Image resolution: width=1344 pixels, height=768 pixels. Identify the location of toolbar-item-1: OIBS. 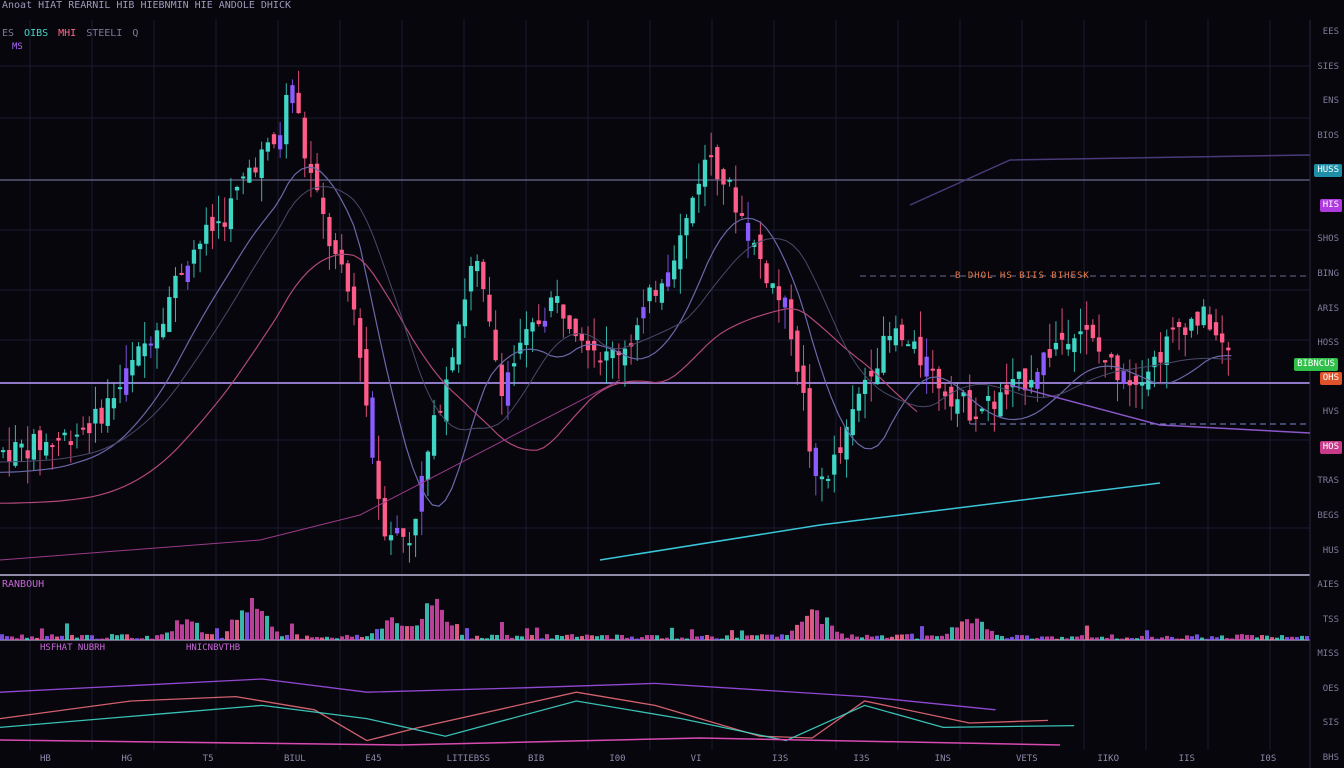
(36, 33).